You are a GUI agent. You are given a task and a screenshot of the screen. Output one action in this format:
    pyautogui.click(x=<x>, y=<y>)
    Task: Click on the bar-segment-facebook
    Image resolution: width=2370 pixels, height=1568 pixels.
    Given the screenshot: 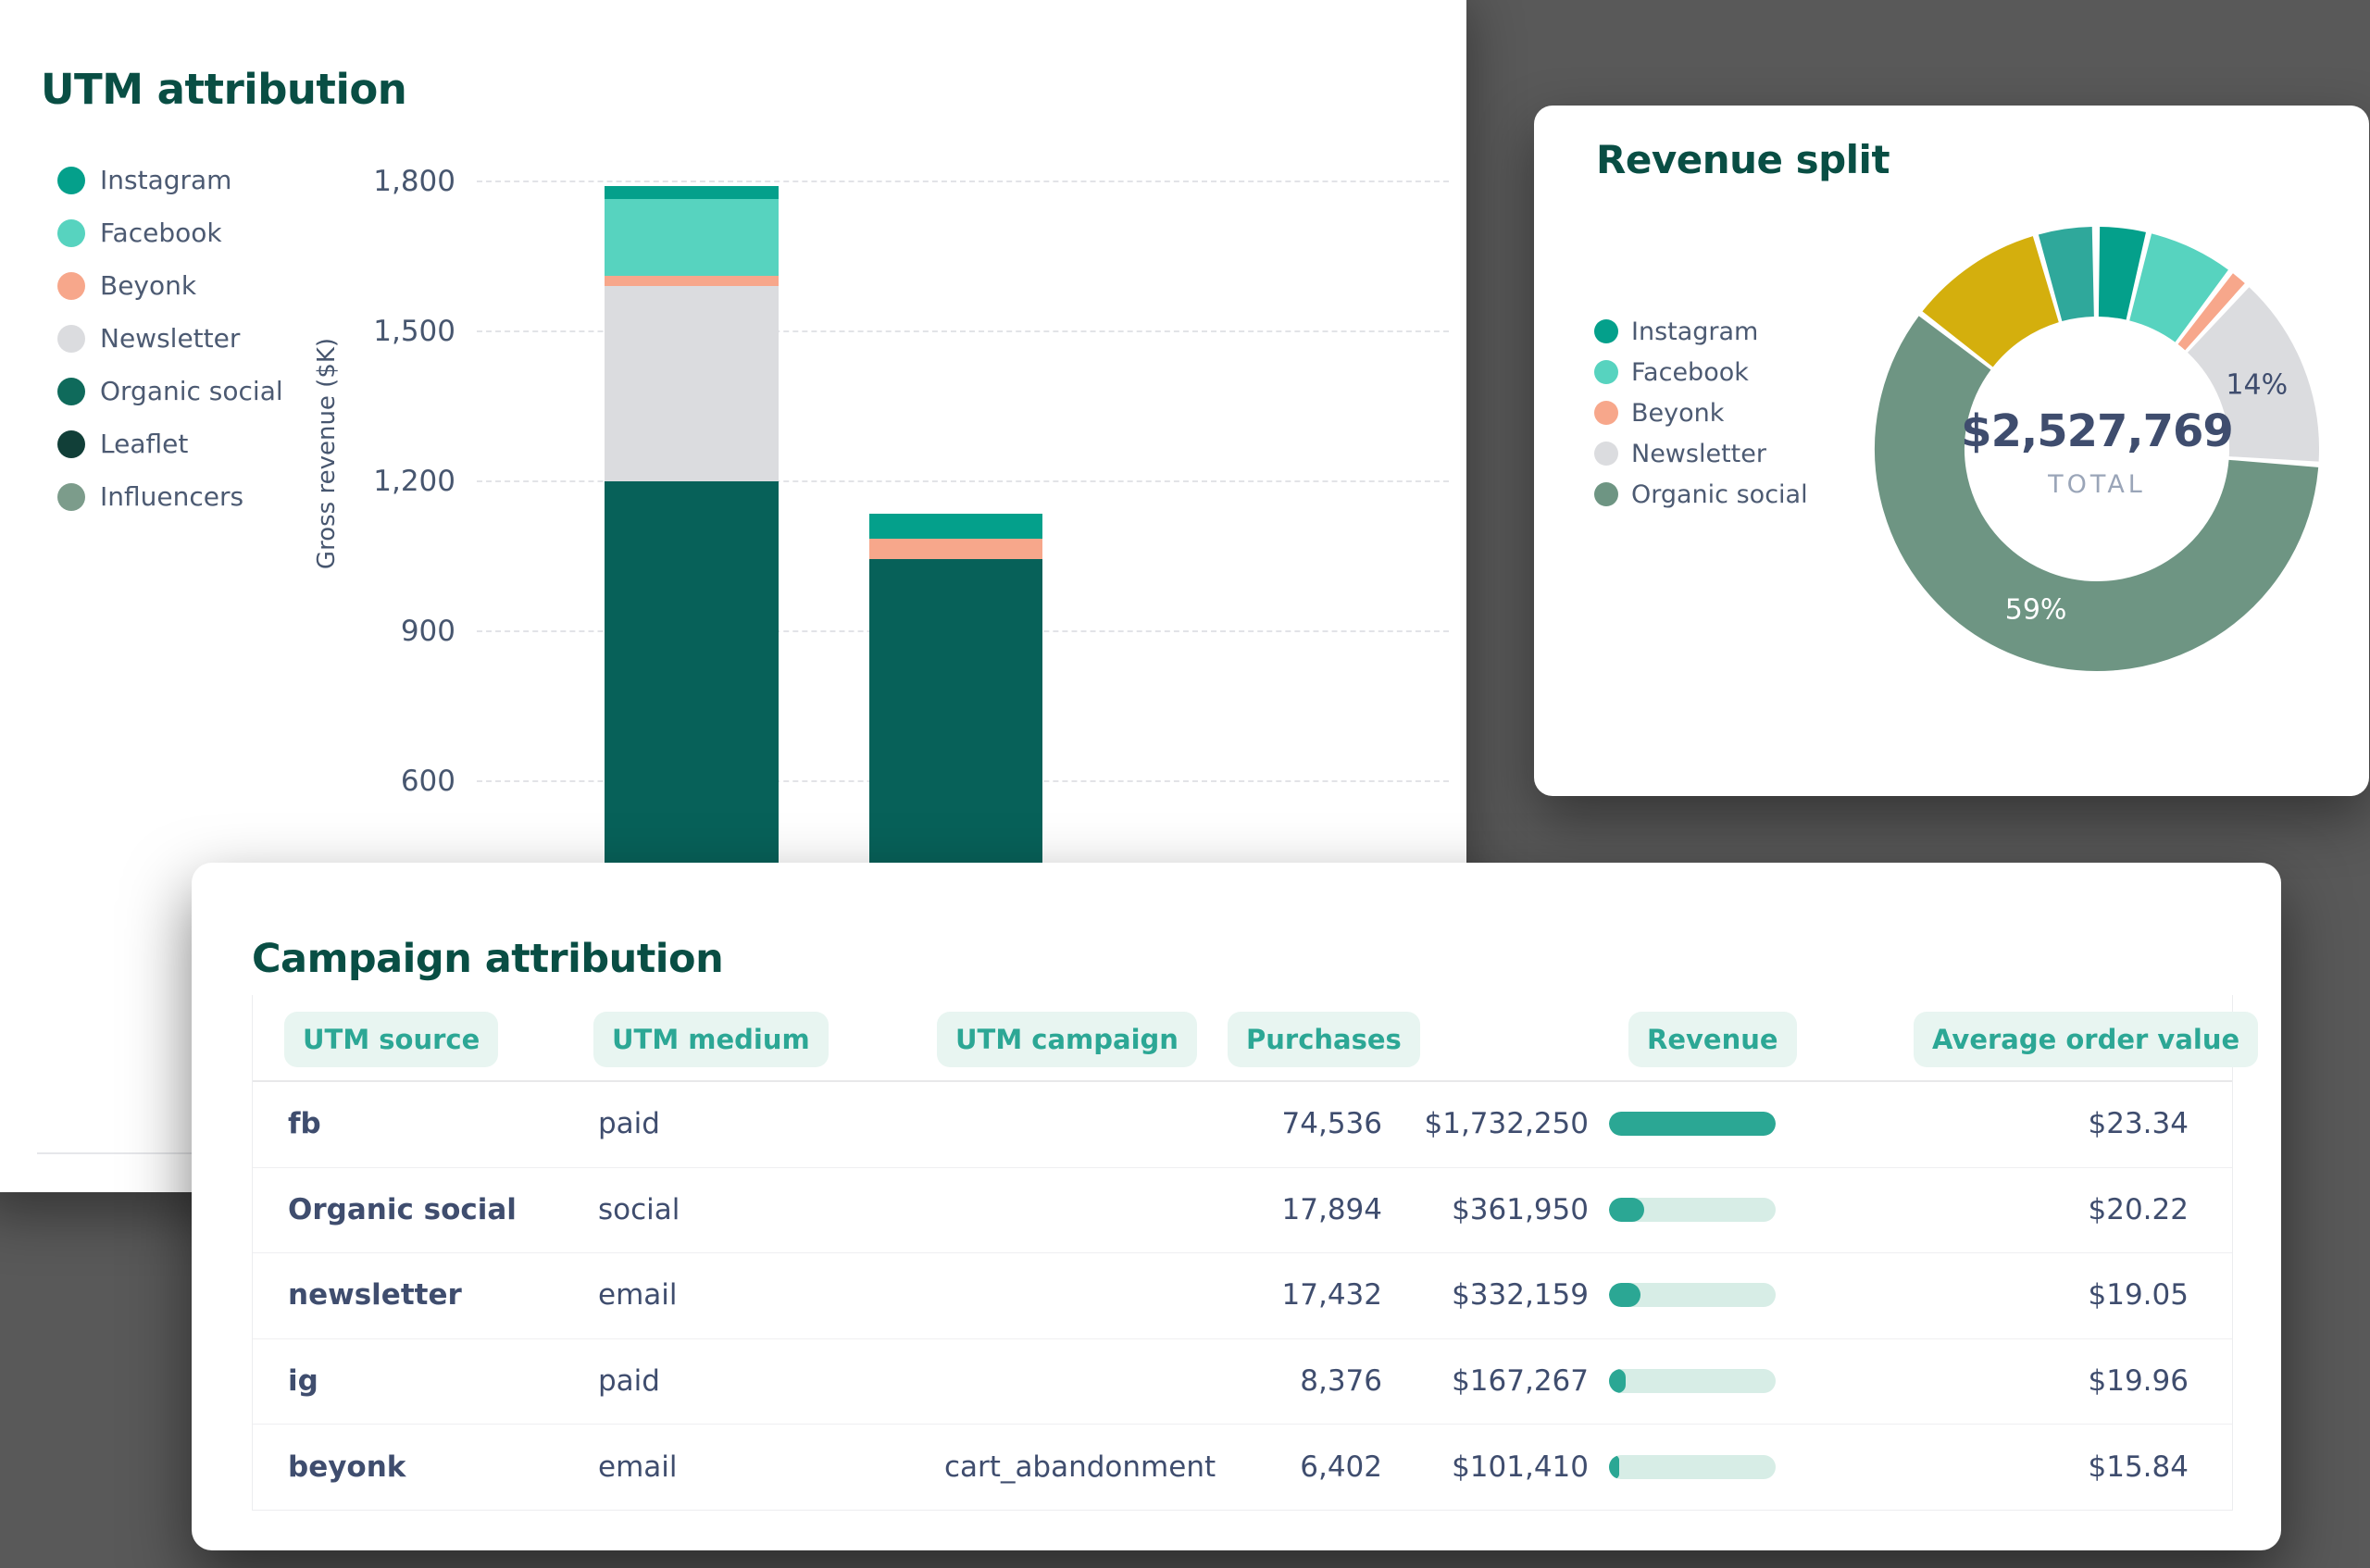 What is the action you would take?
    pyautogui.click(x=692, y=237)
    